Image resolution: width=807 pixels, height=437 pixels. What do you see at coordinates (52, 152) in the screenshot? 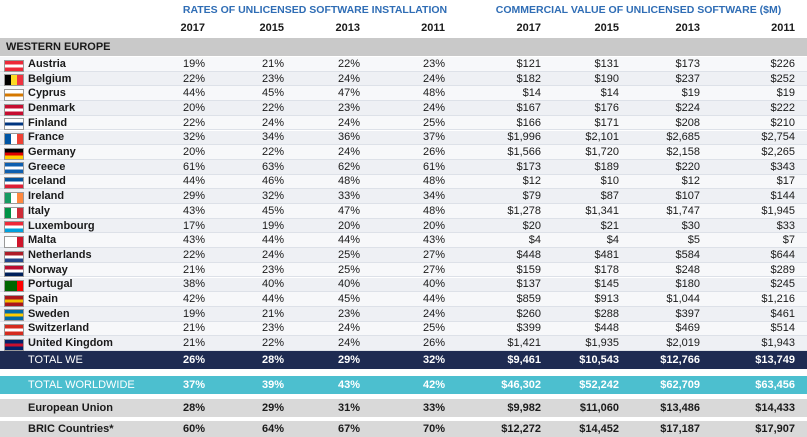
I see `row-label: Germany` at bounding box center [52, 152].